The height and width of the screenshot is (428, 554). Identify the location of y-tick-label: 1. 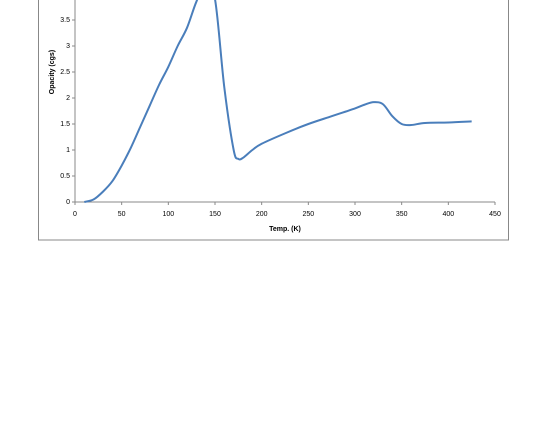
(68, 150).